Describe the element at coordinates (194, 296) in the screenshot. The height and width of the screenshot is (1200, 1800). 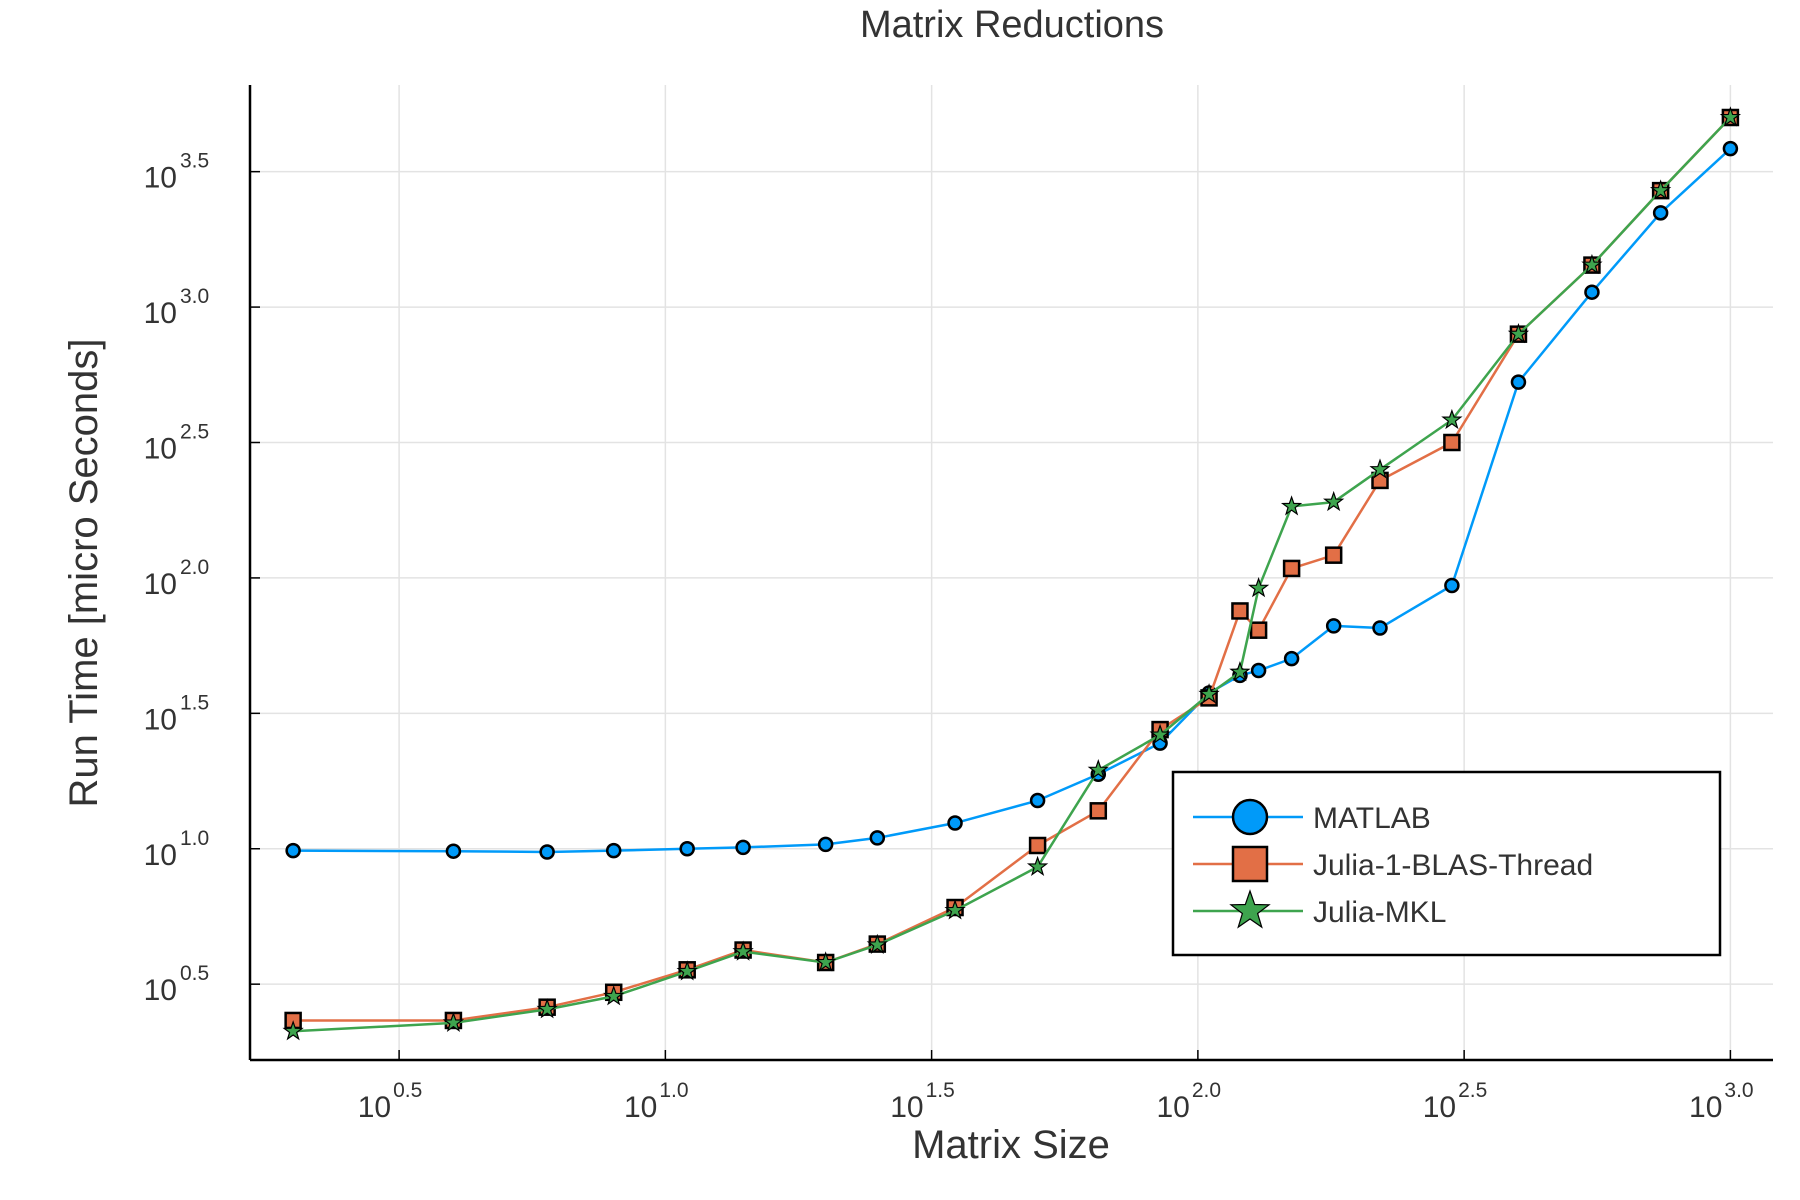
I see `y-tick-label-exponent: 3.0` at that location.